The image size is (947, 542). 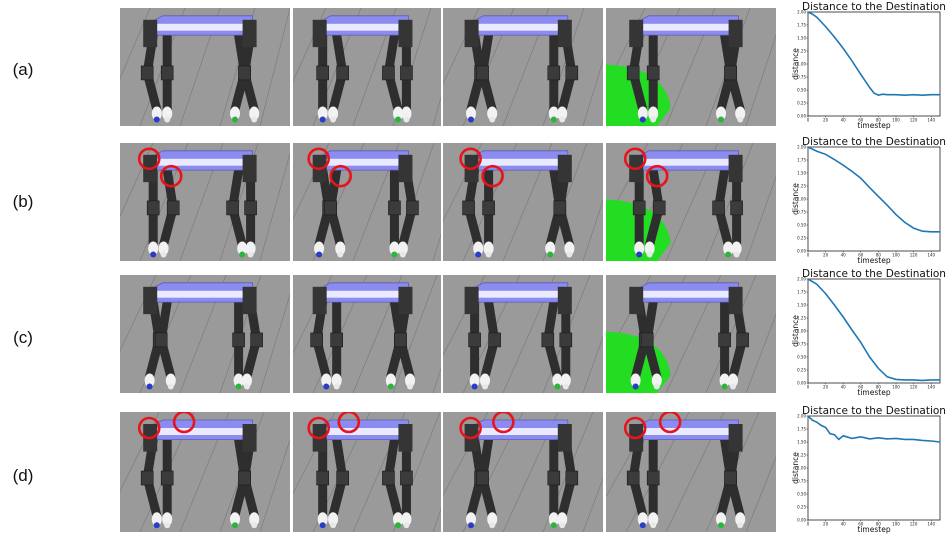 I want to click on y-axis-label: distance, so click(x=795, y=199).